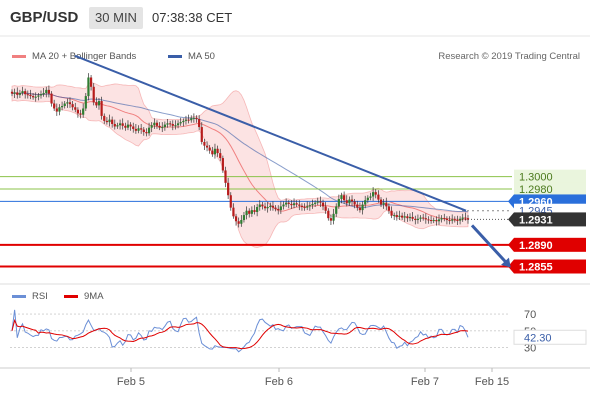  What do you see at coordinates (536, 190) in the screenshot?
I see `level-label-1.2980: 1.2980` at bounding box center [536, 190].